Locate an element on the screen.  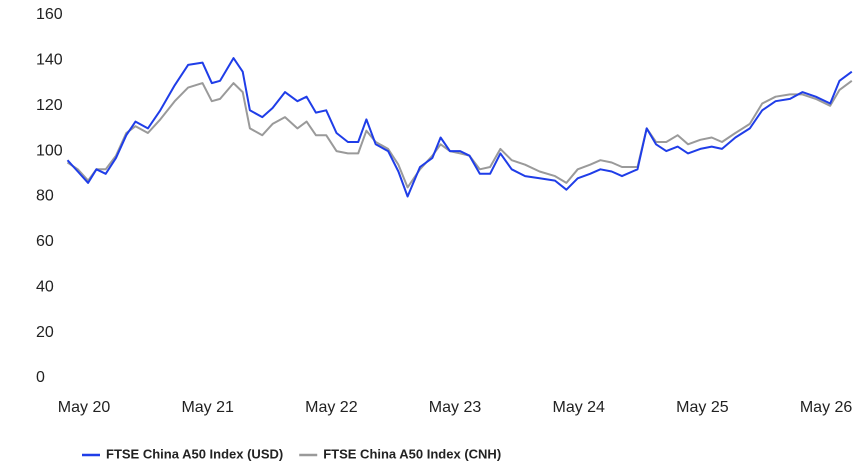
y-tick-label: 140 is located at coordinates (49, 60).